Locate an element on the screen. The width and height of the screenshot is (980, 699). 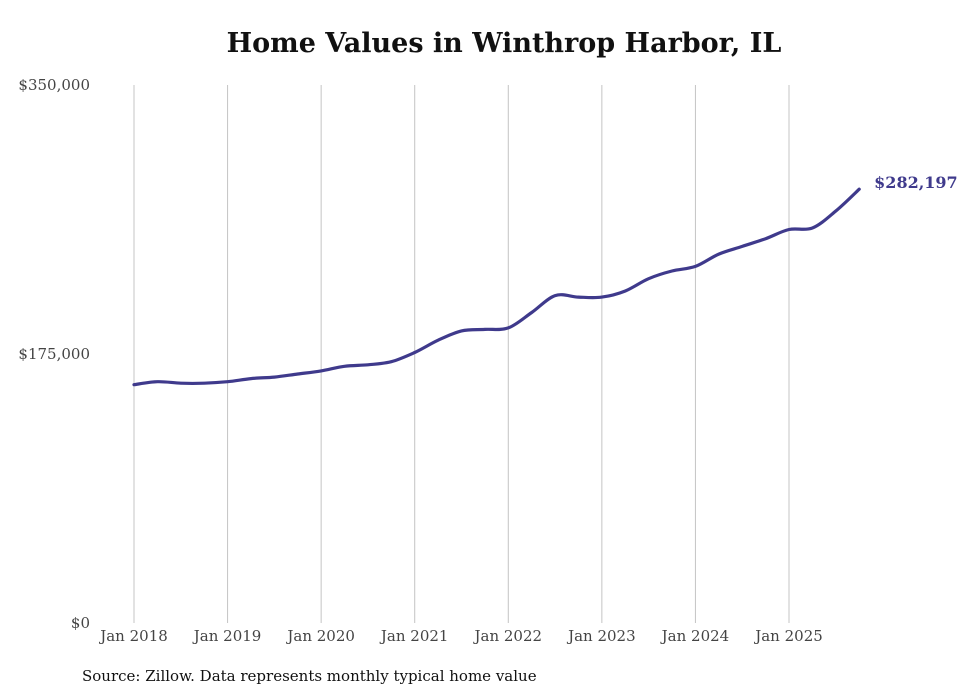
y-tick-label: $350,000 is located at coordinates (54, 85).